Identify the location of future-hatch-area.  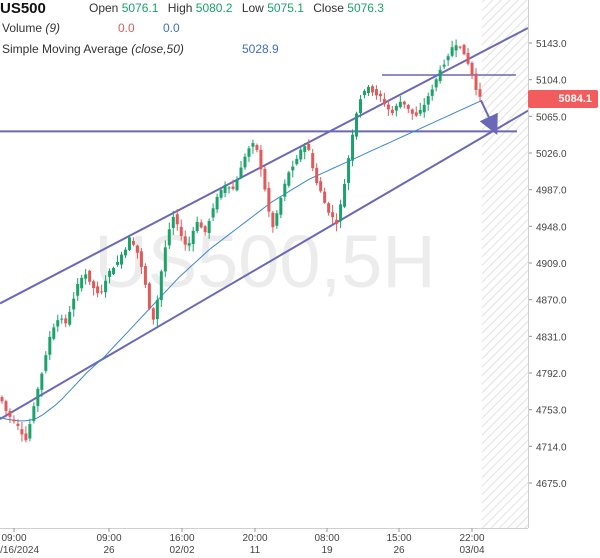
(505, 264).